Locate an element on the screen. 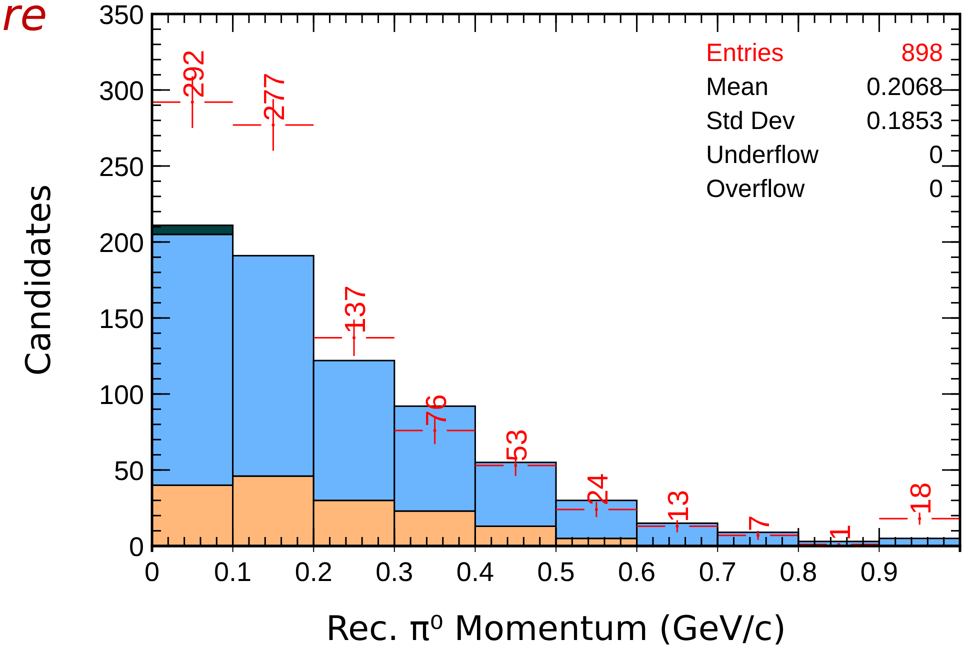  data-label: 1 is located at coordinates (840, 532).